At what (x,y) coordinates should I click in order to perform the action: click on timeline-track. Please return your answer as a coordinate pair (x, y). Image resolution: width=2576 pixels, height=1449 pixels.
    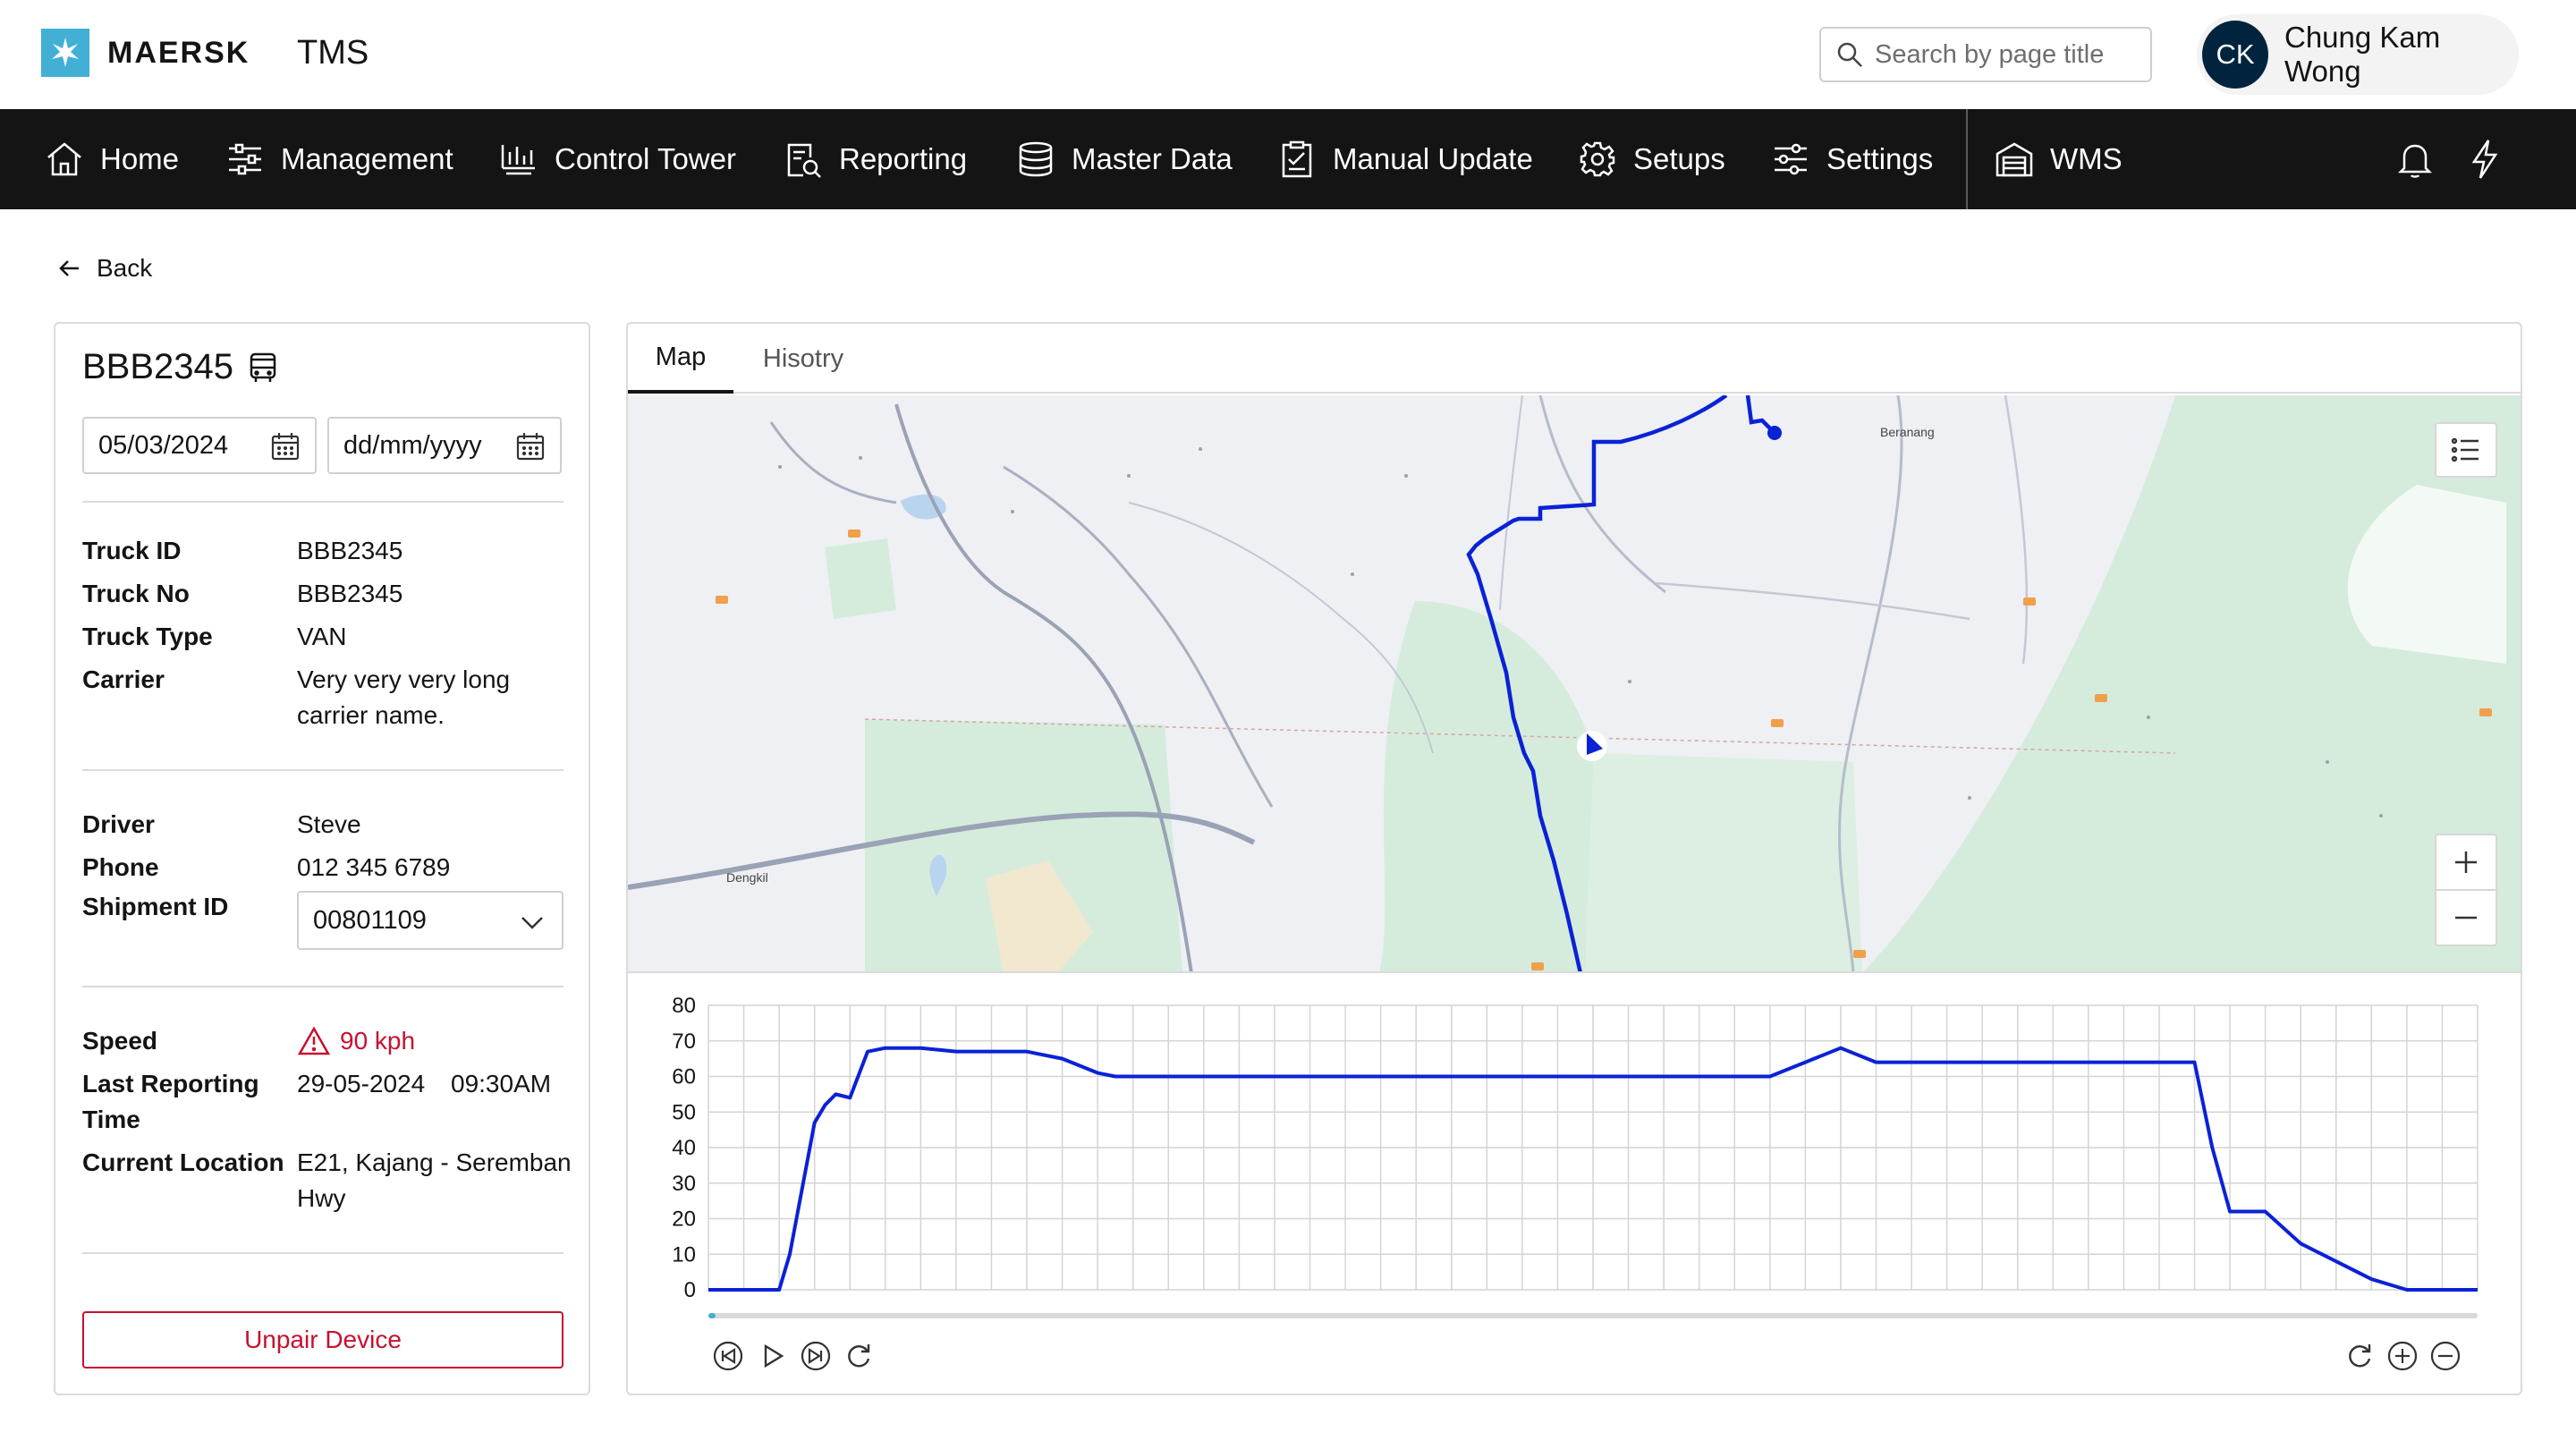
    Looking at the image, I should click on (1593, 1315).